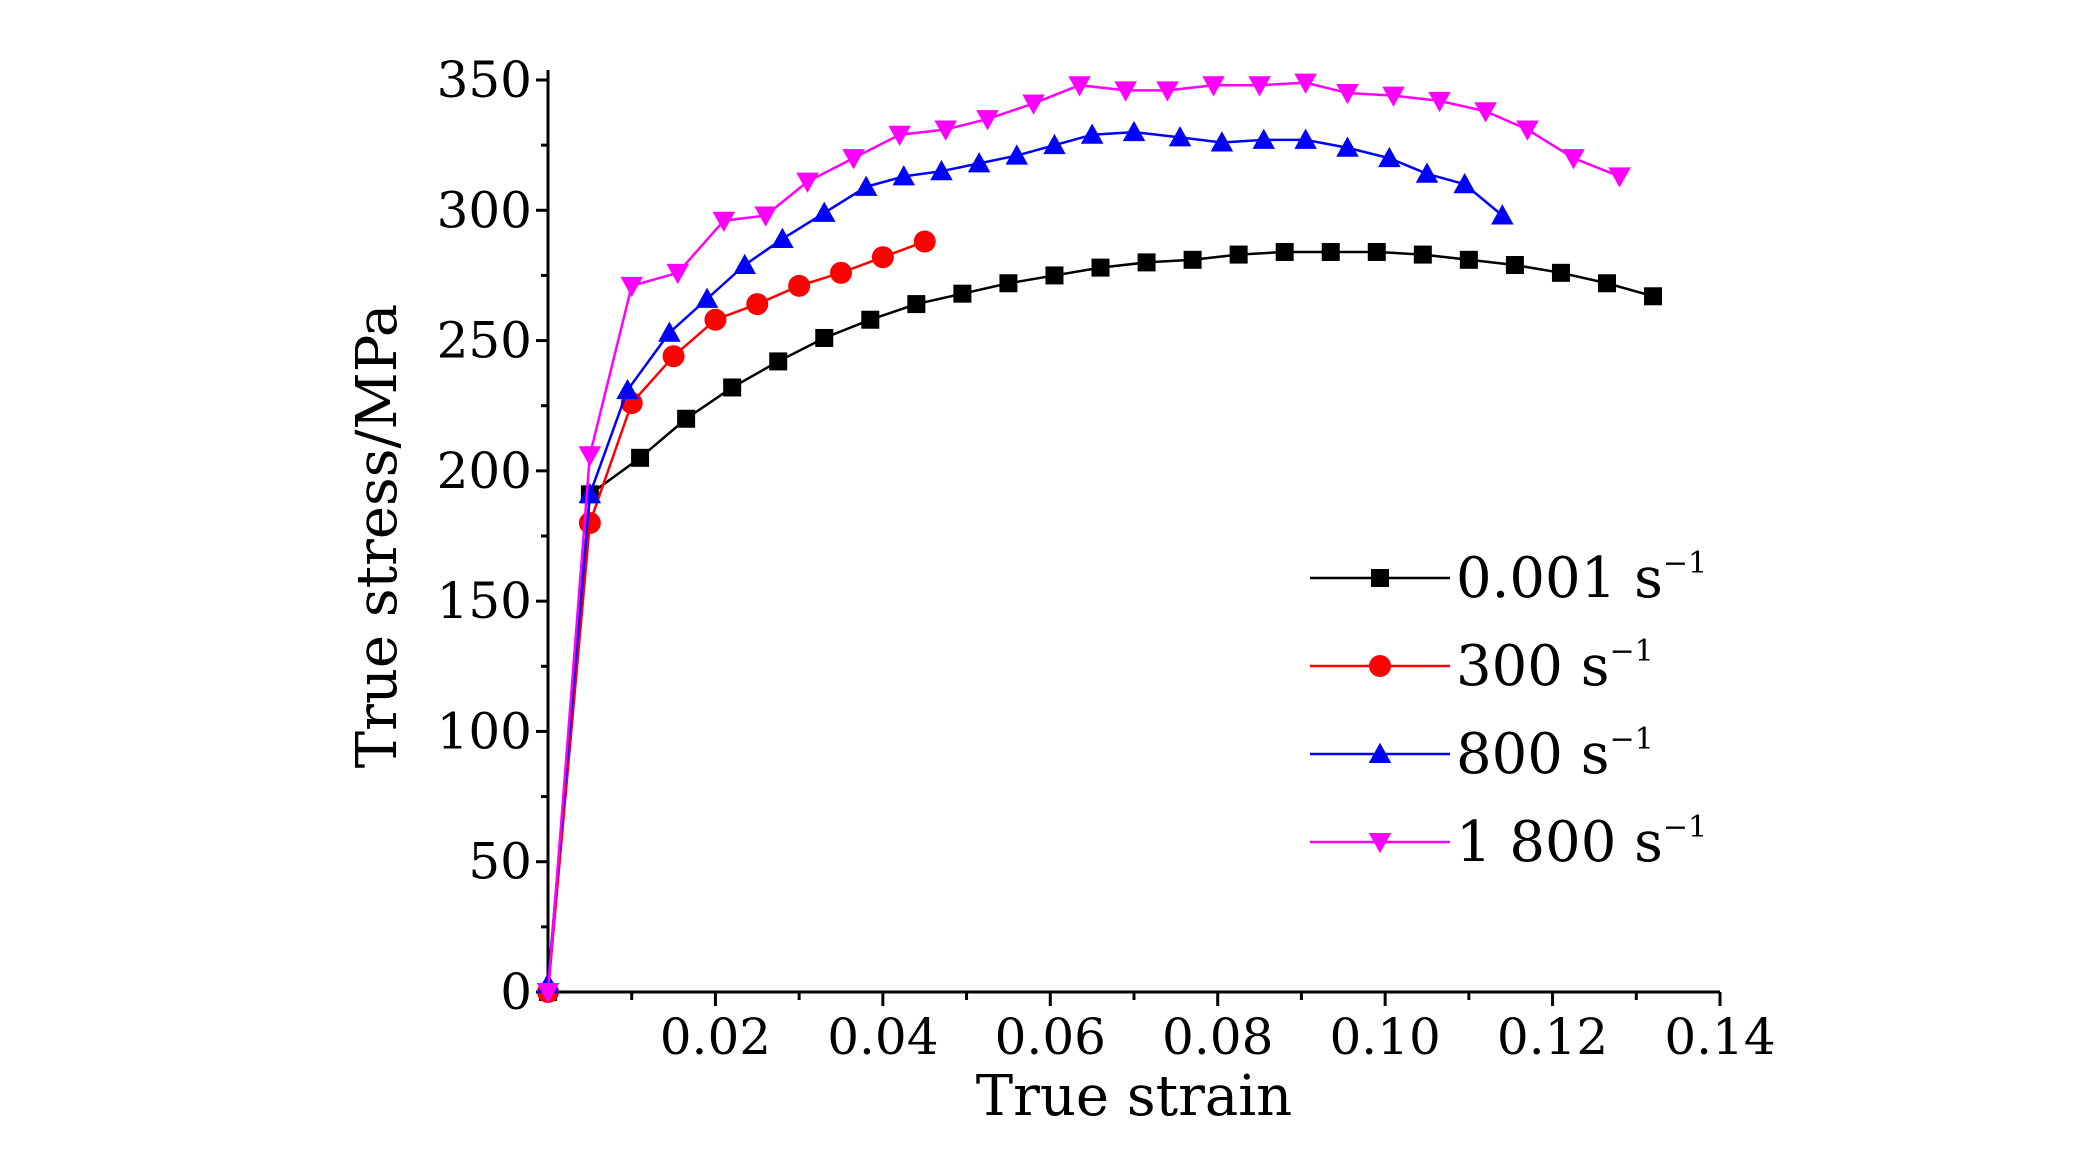 This screenshot has height=1169, width=2098. Describe the element at coordinates (484, 341) in the screenshot. I see `y-tick-label: 250` at that location.